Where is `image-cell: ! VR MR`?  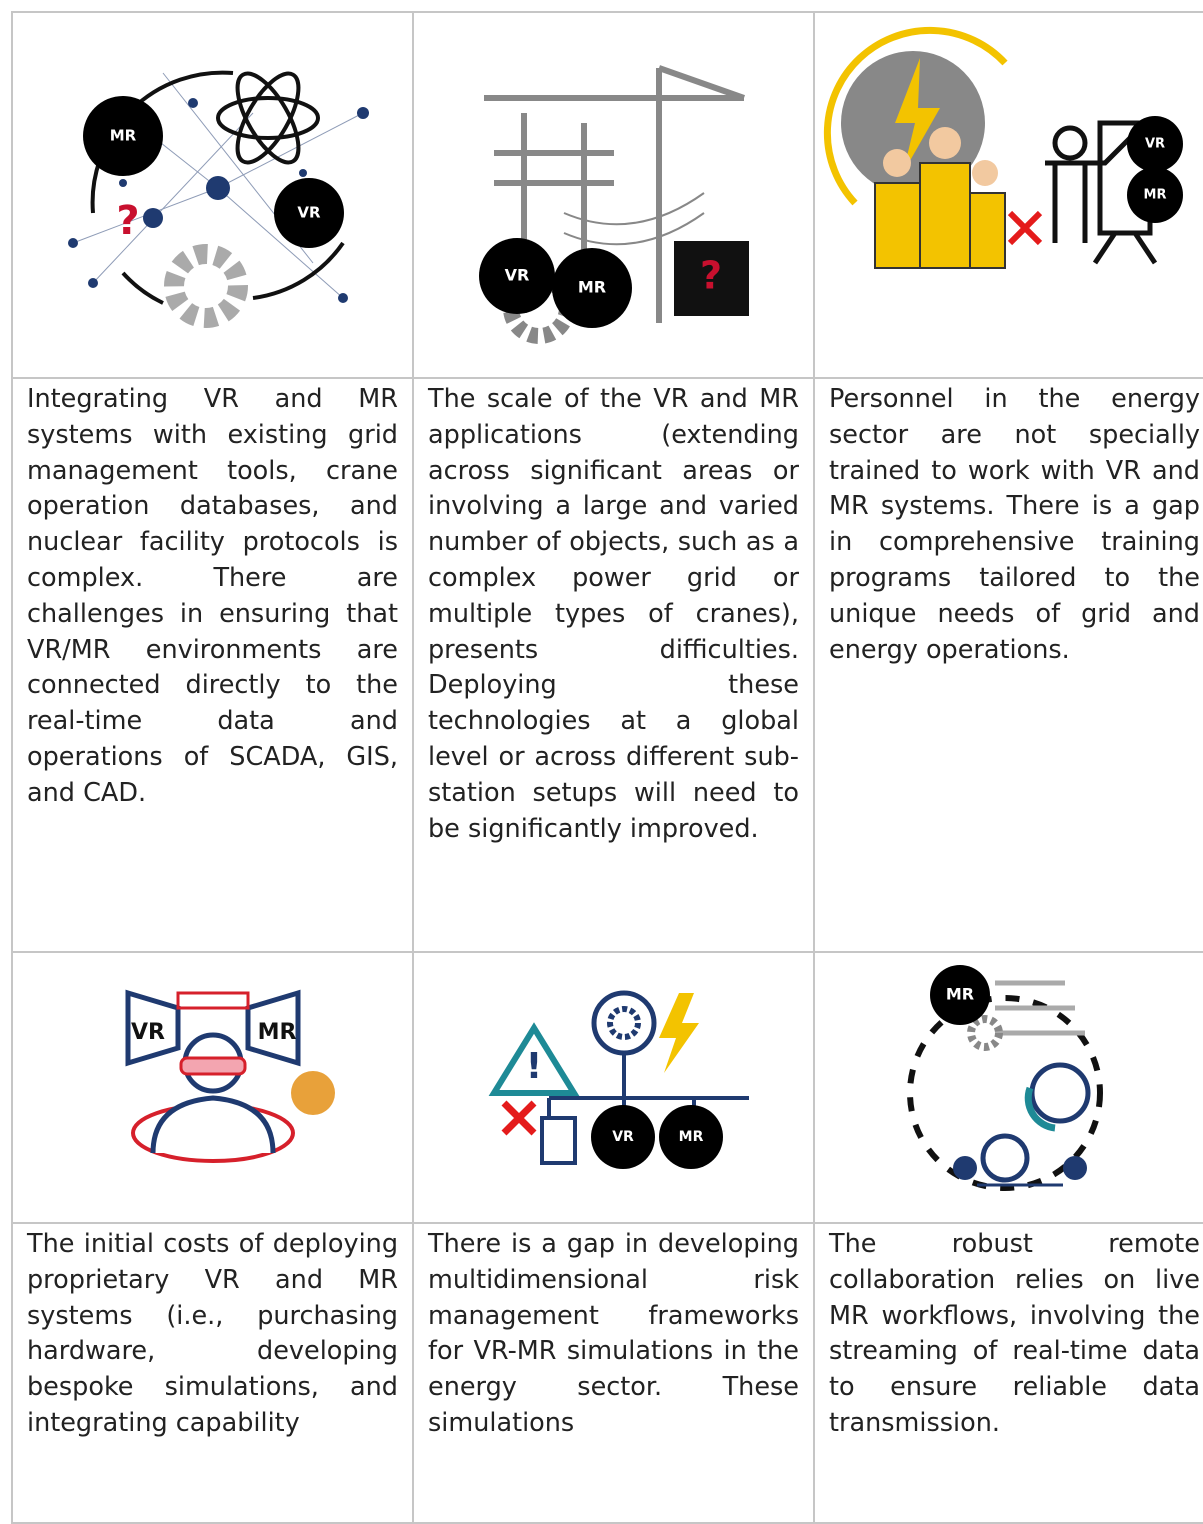 image-cell: ! VR MR is located at coordinates (614, 1088).